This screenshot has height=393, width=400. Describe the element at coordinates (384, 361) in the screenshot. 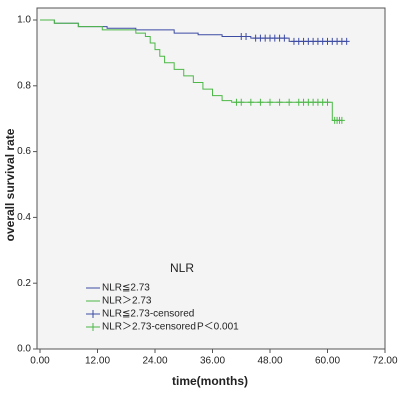

I see `x-tick-label: 72.00` at that location.